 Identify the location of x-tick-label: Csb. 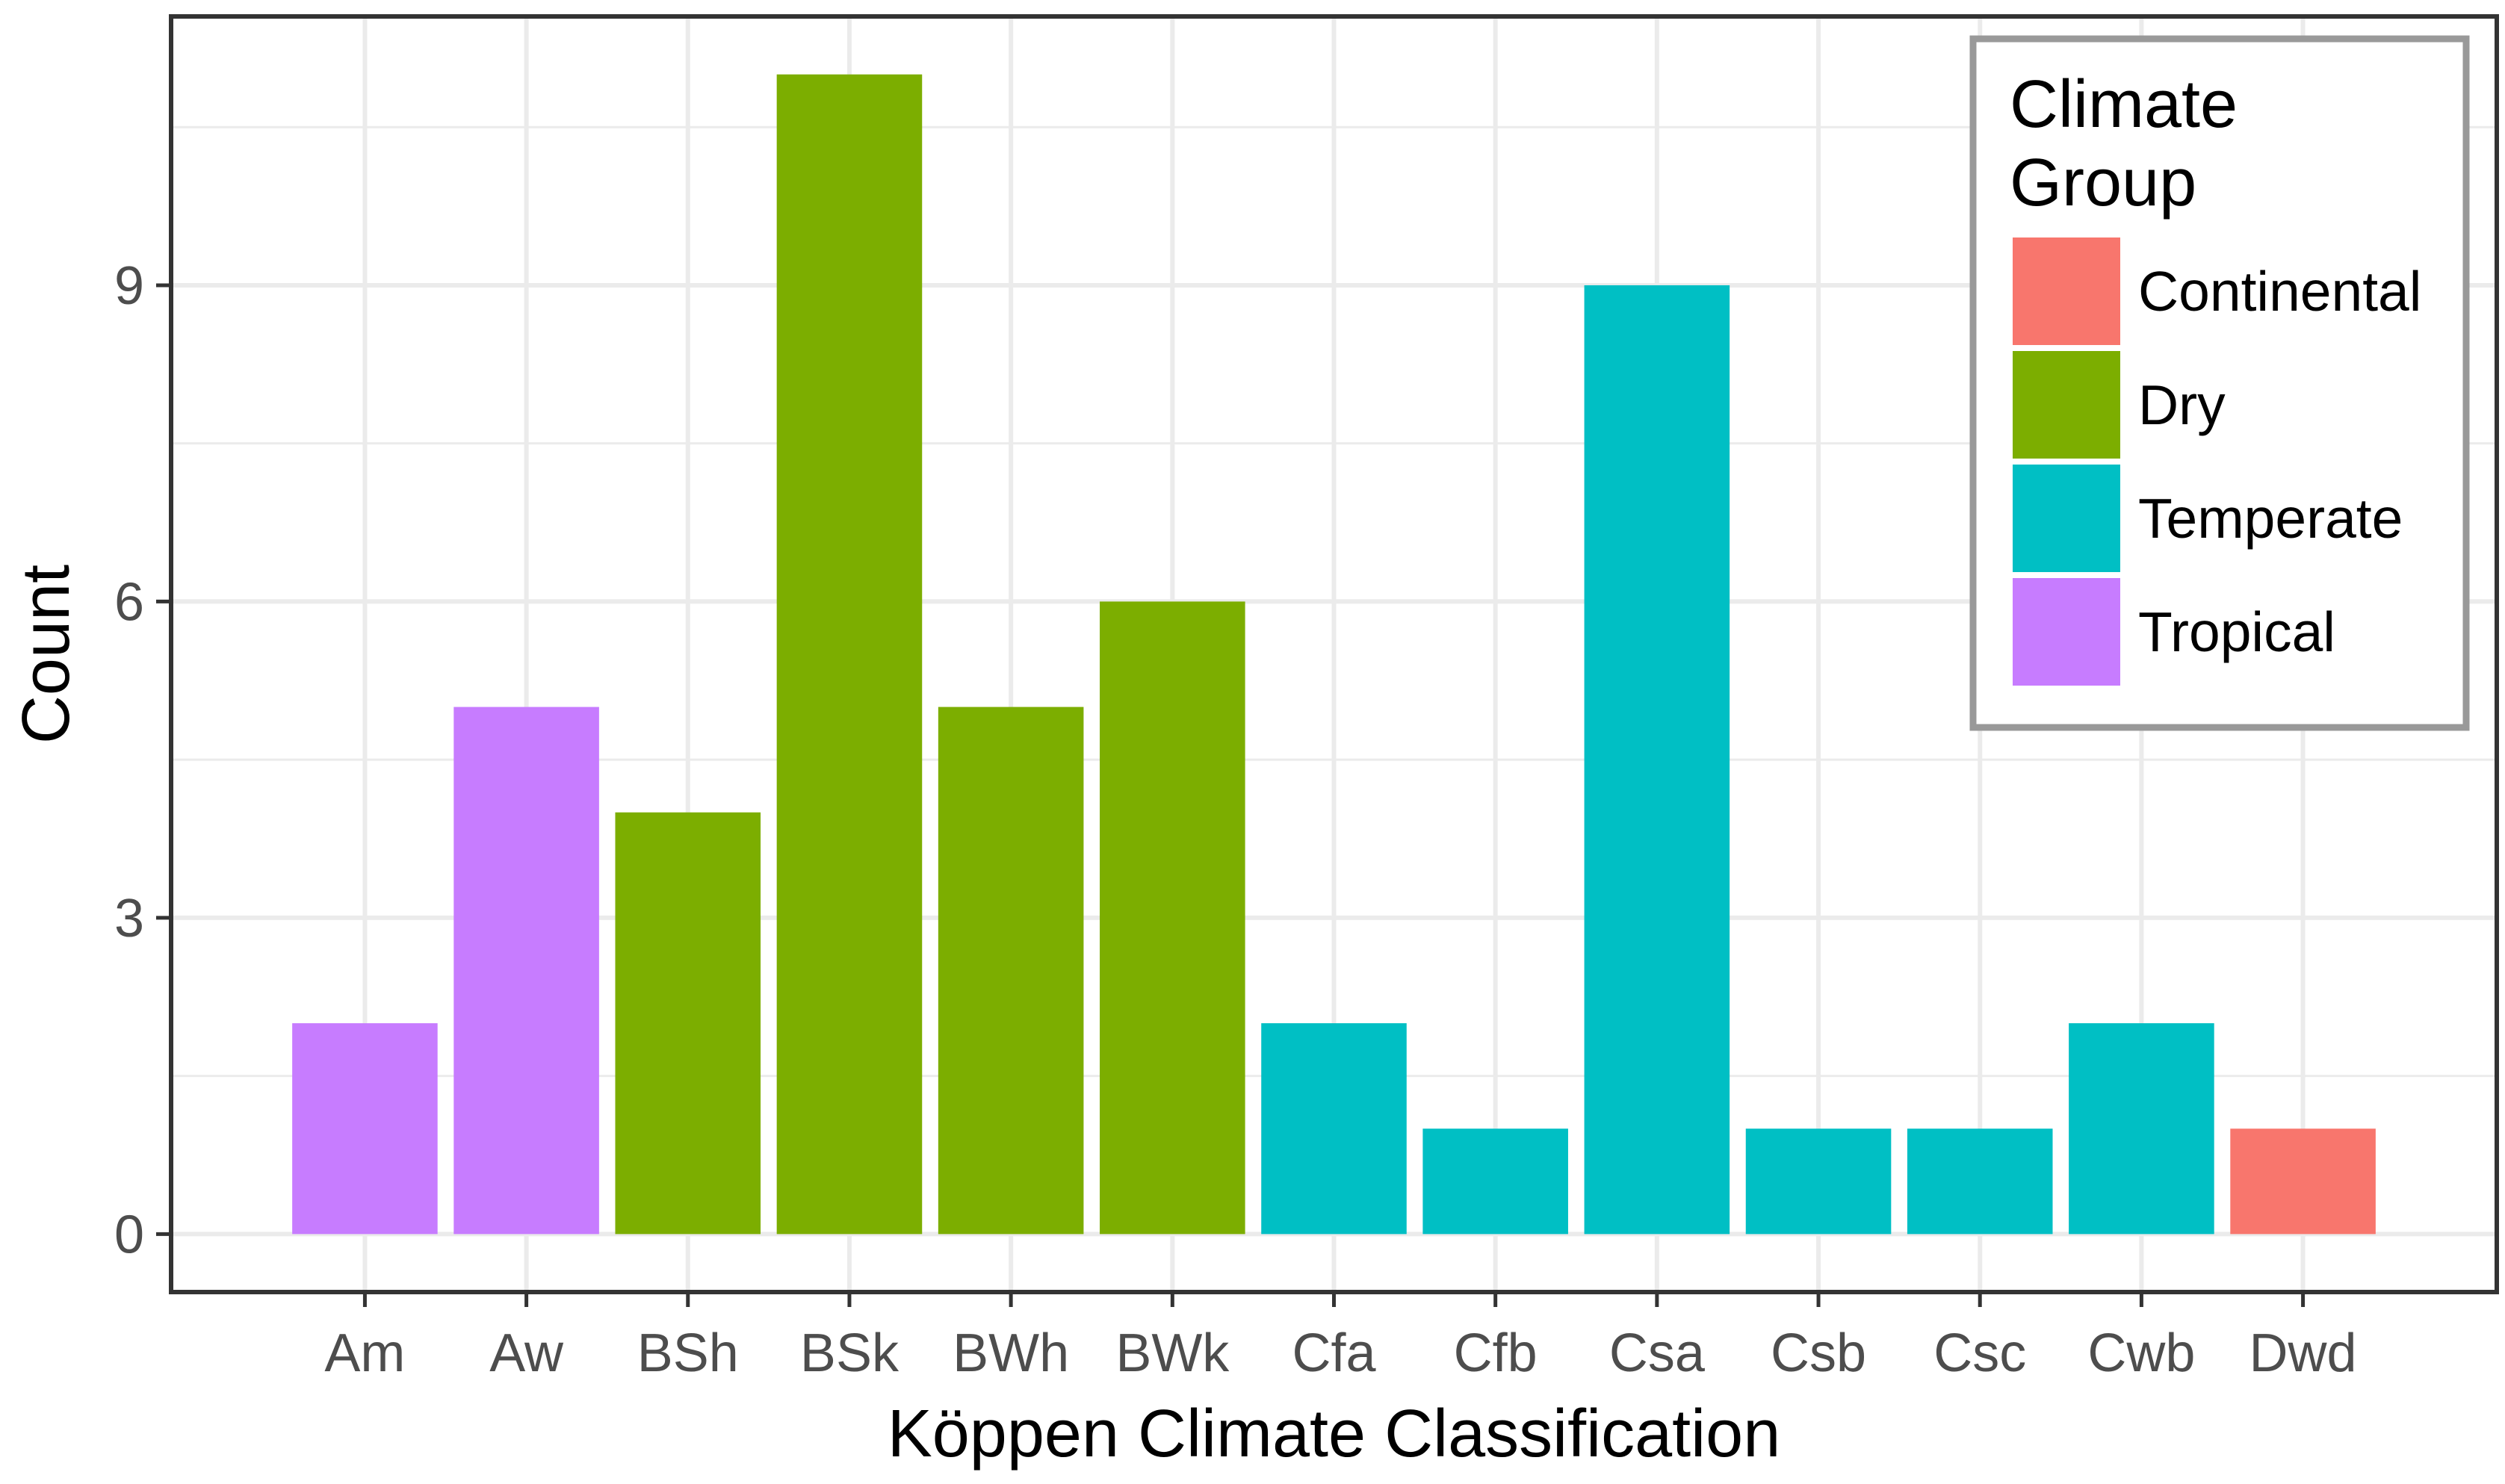
(1818, 1353).